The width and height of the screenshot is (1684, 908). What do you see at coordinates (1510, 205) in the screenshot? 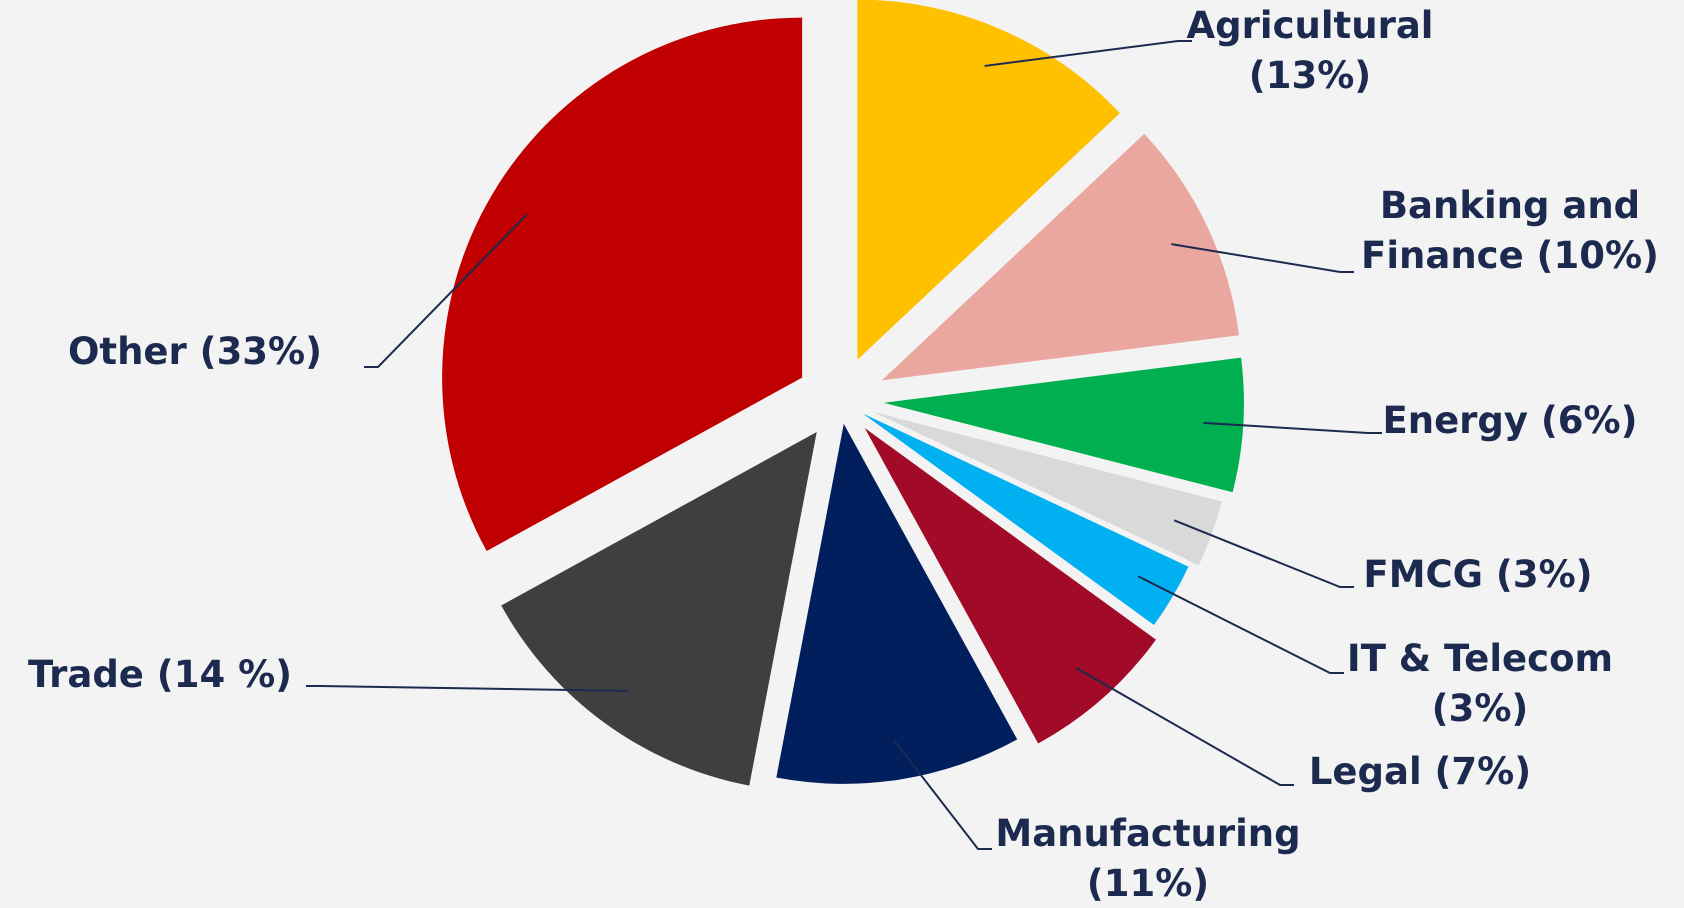
I see `slice-label-line: Banking and` at bounding box center [1510, 205].